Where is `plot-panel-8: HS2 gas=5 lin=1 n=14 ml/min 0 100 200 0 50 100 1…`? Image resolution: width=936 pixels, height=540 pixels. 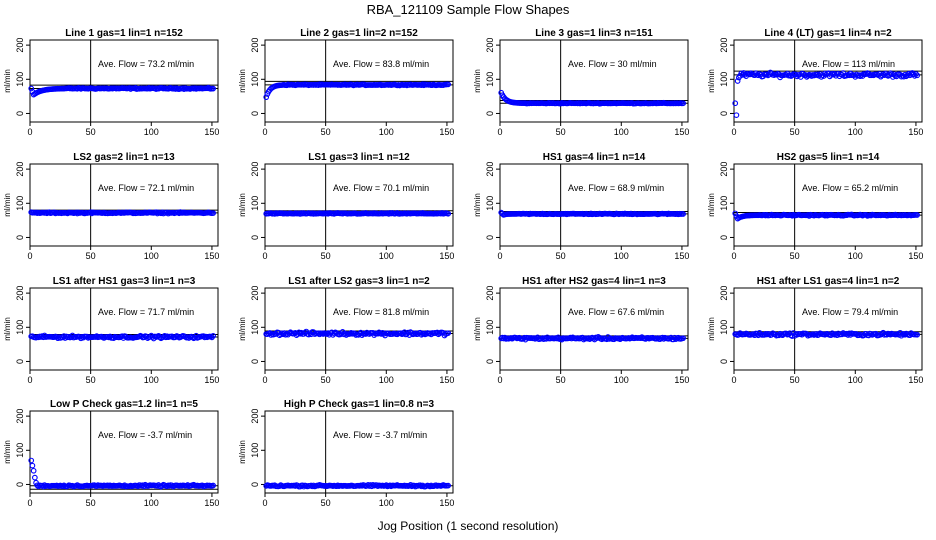
plot-panel-8: HS2 gas=5 lin=1 n=14 ml/min 0 100 200 0 50 100 1… is located at coordinates (815, 206).